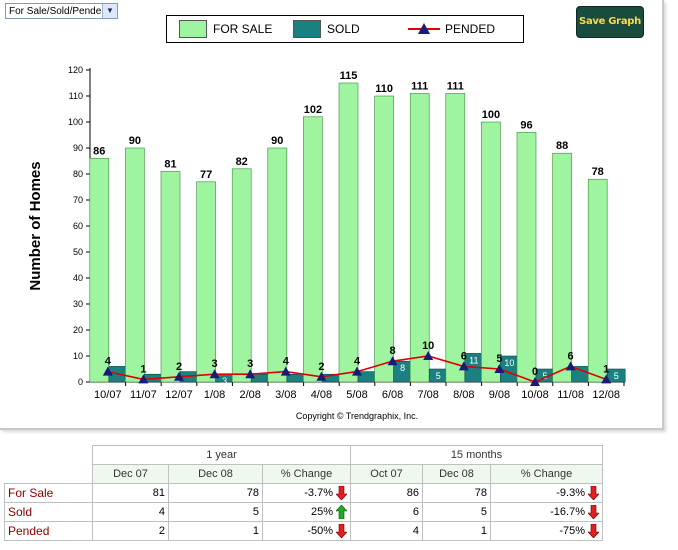  I want to click on x-tick-label: 10/08, so click(535, 395).